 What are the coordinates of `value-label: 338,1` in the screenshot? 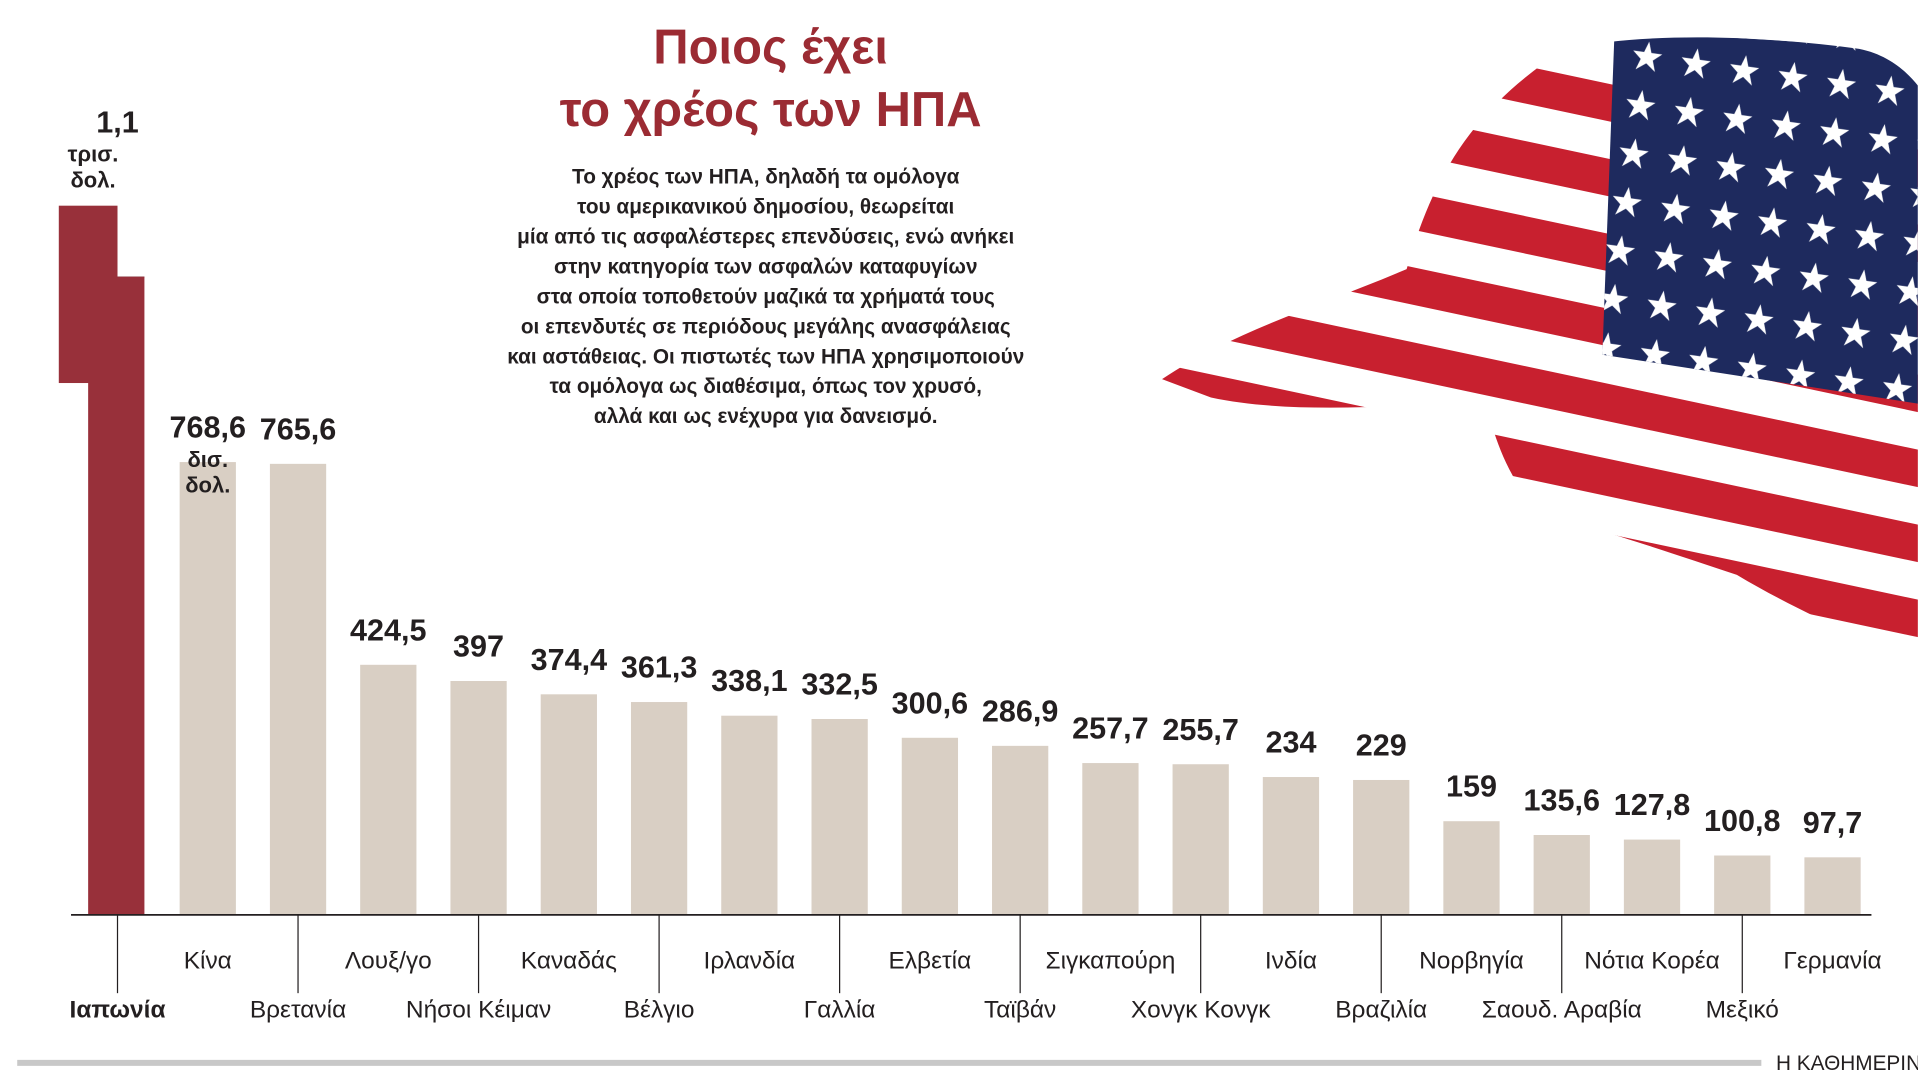 It's located at (749, 681).